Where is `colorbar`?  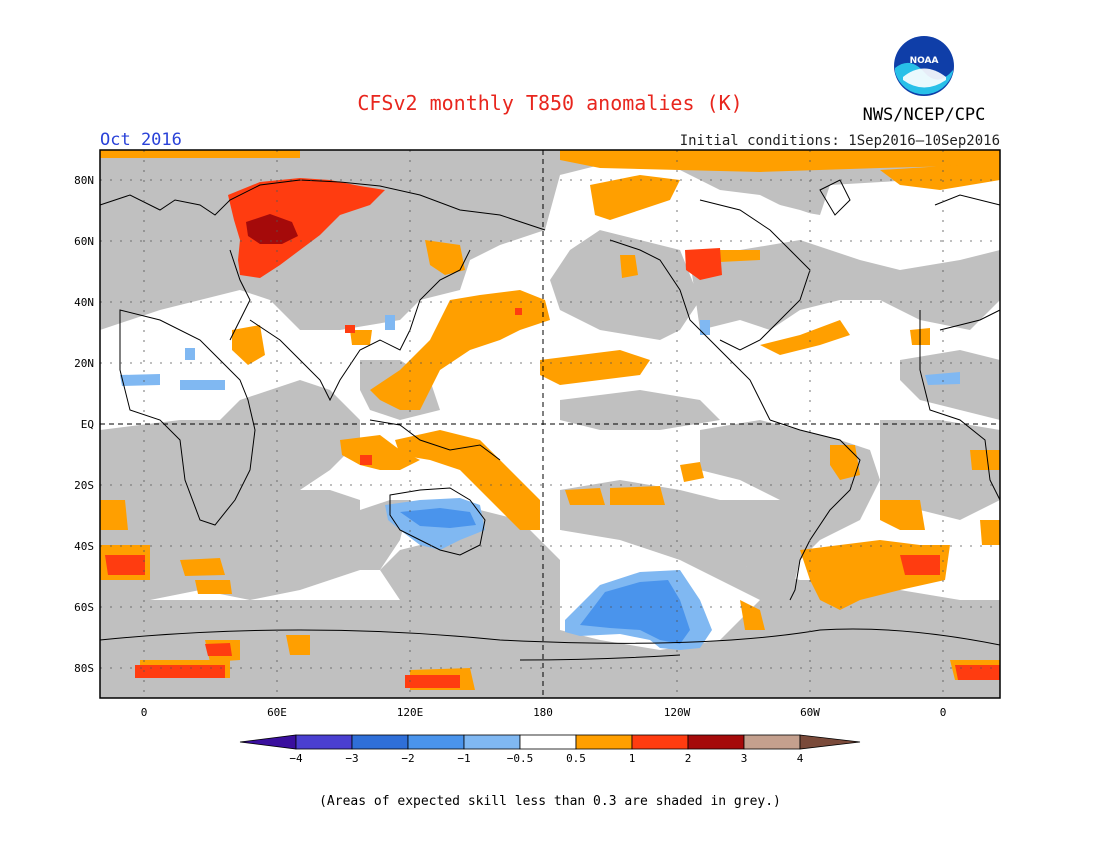
colorbar is located at coordinates (550, 742).